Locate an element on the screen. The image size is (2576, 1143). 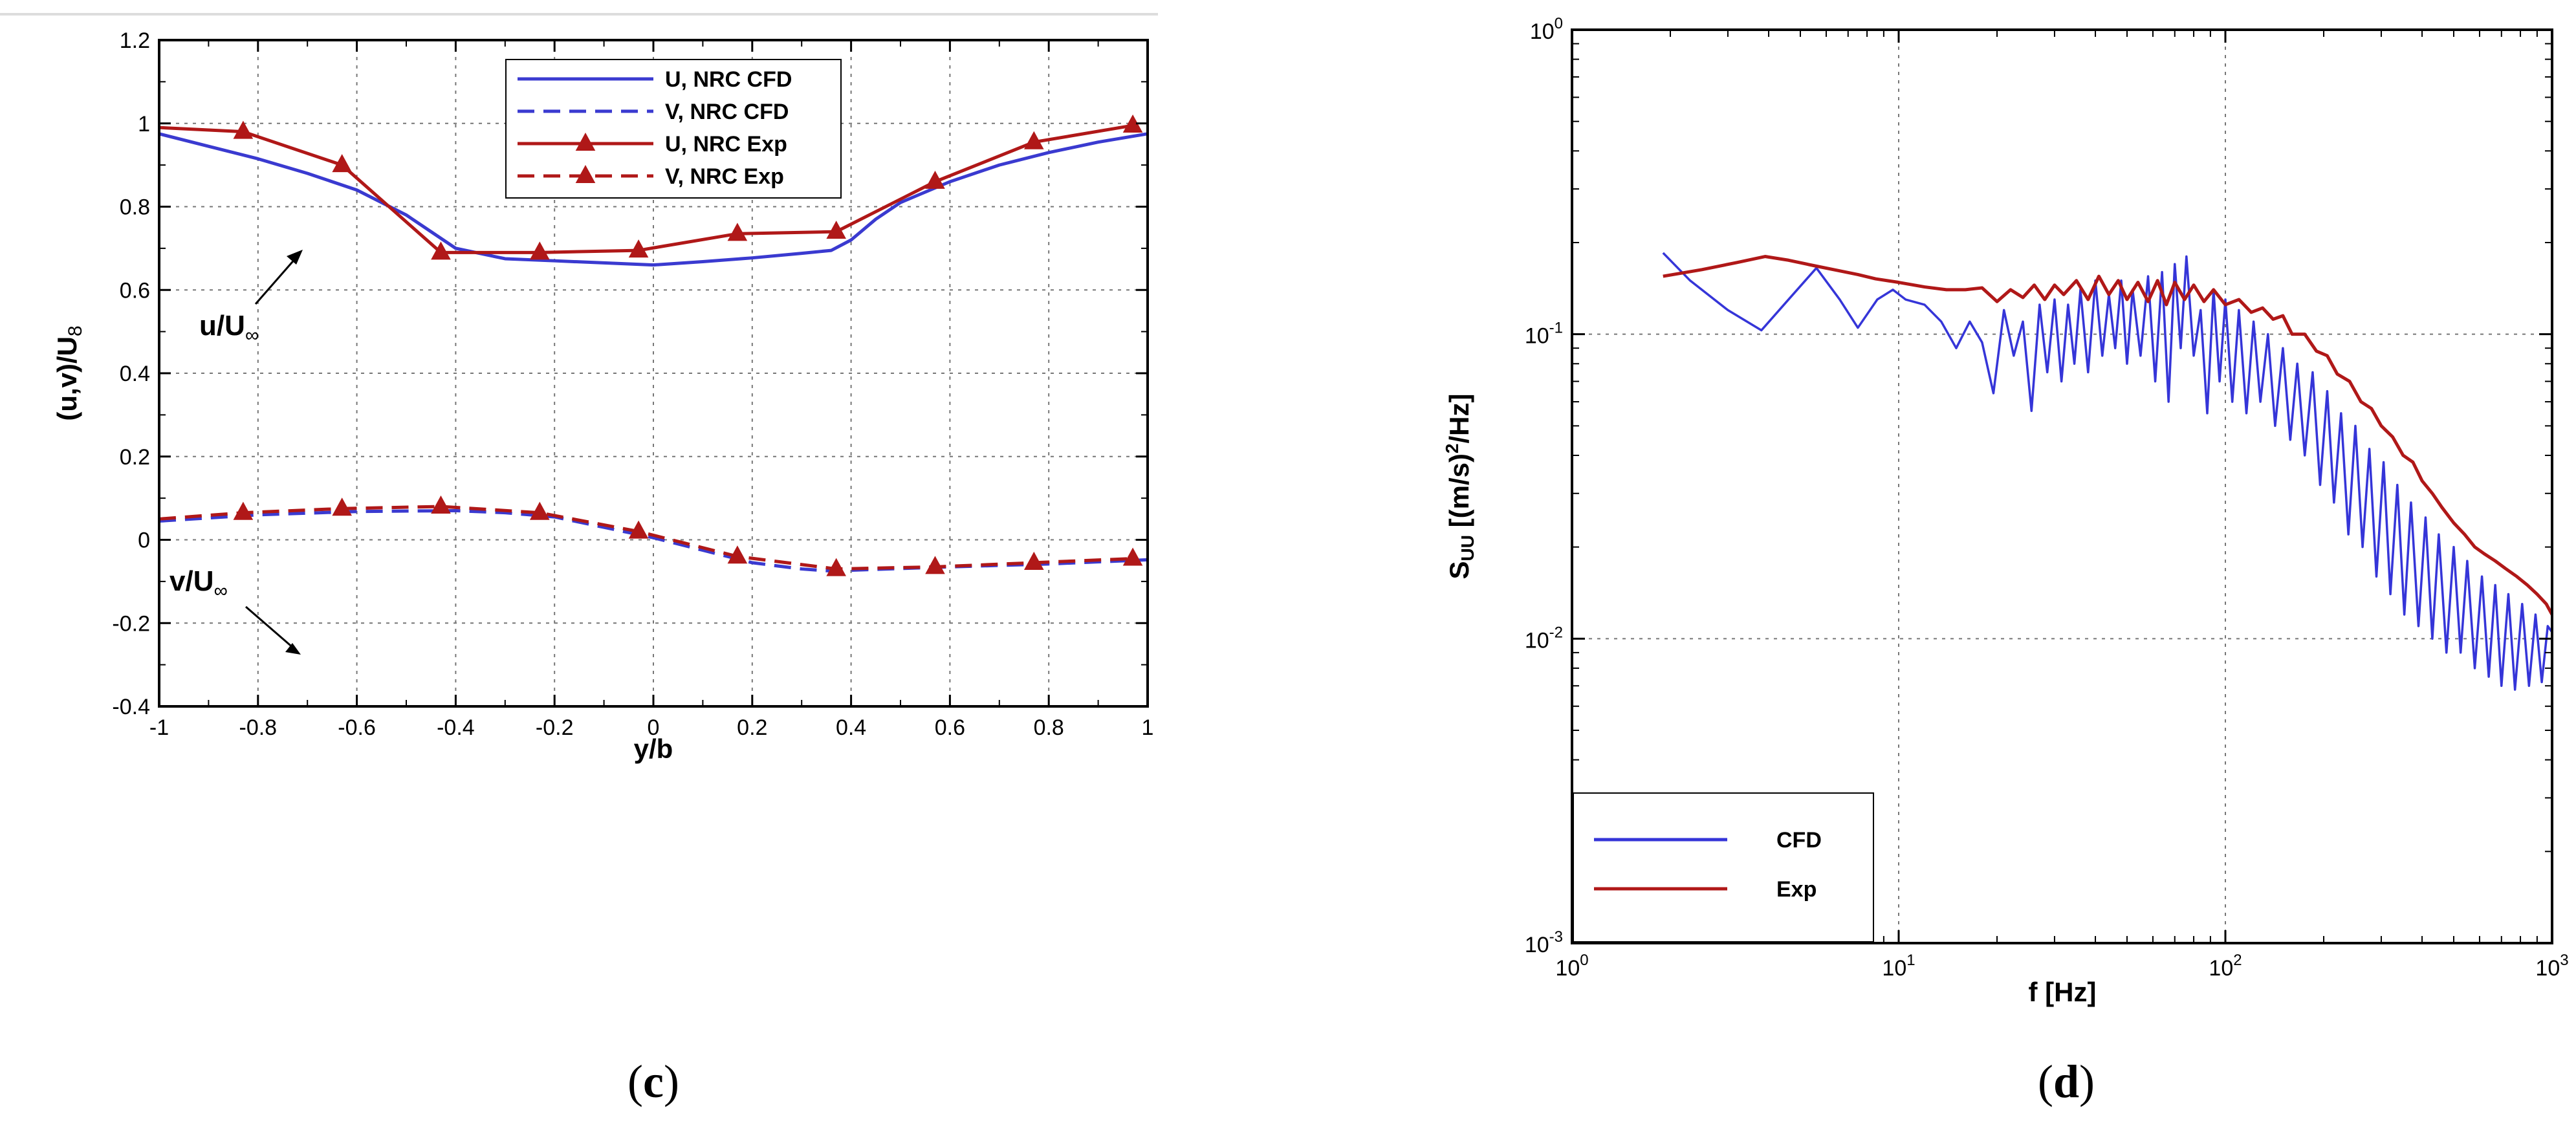
panel-c-xtick-label: 0 is located at coordinates (654, 727).